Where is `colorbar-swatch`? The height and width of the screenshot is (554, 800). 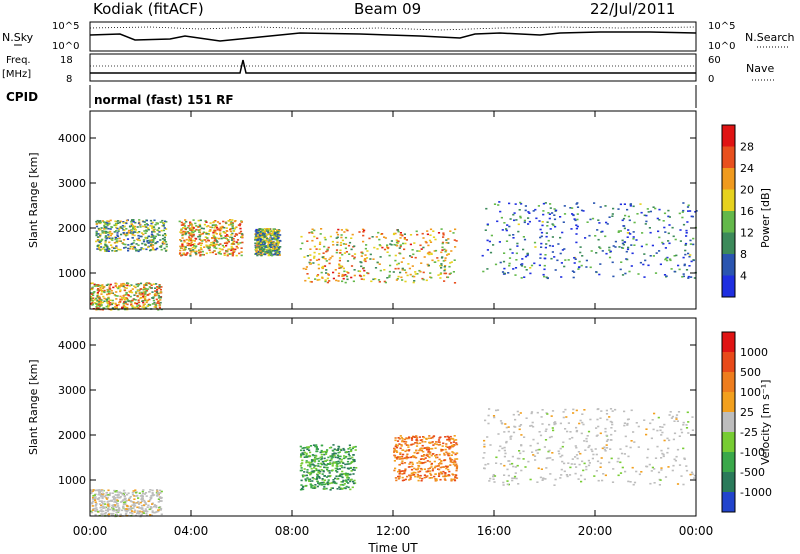 colorbar-swatch is located at coordinates (728, 222).